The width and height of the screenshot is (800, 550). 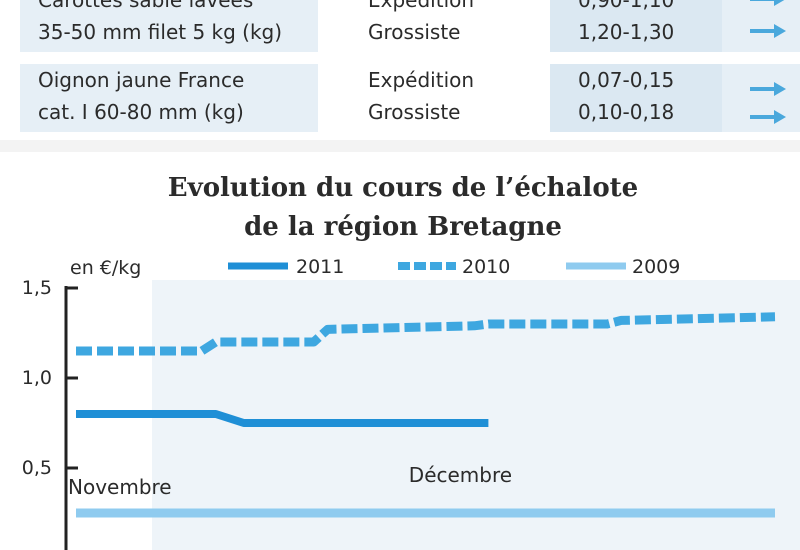 I want to click on price-cell: 0,90-1,10 1,20-1,30, so click(x=636, y=26).